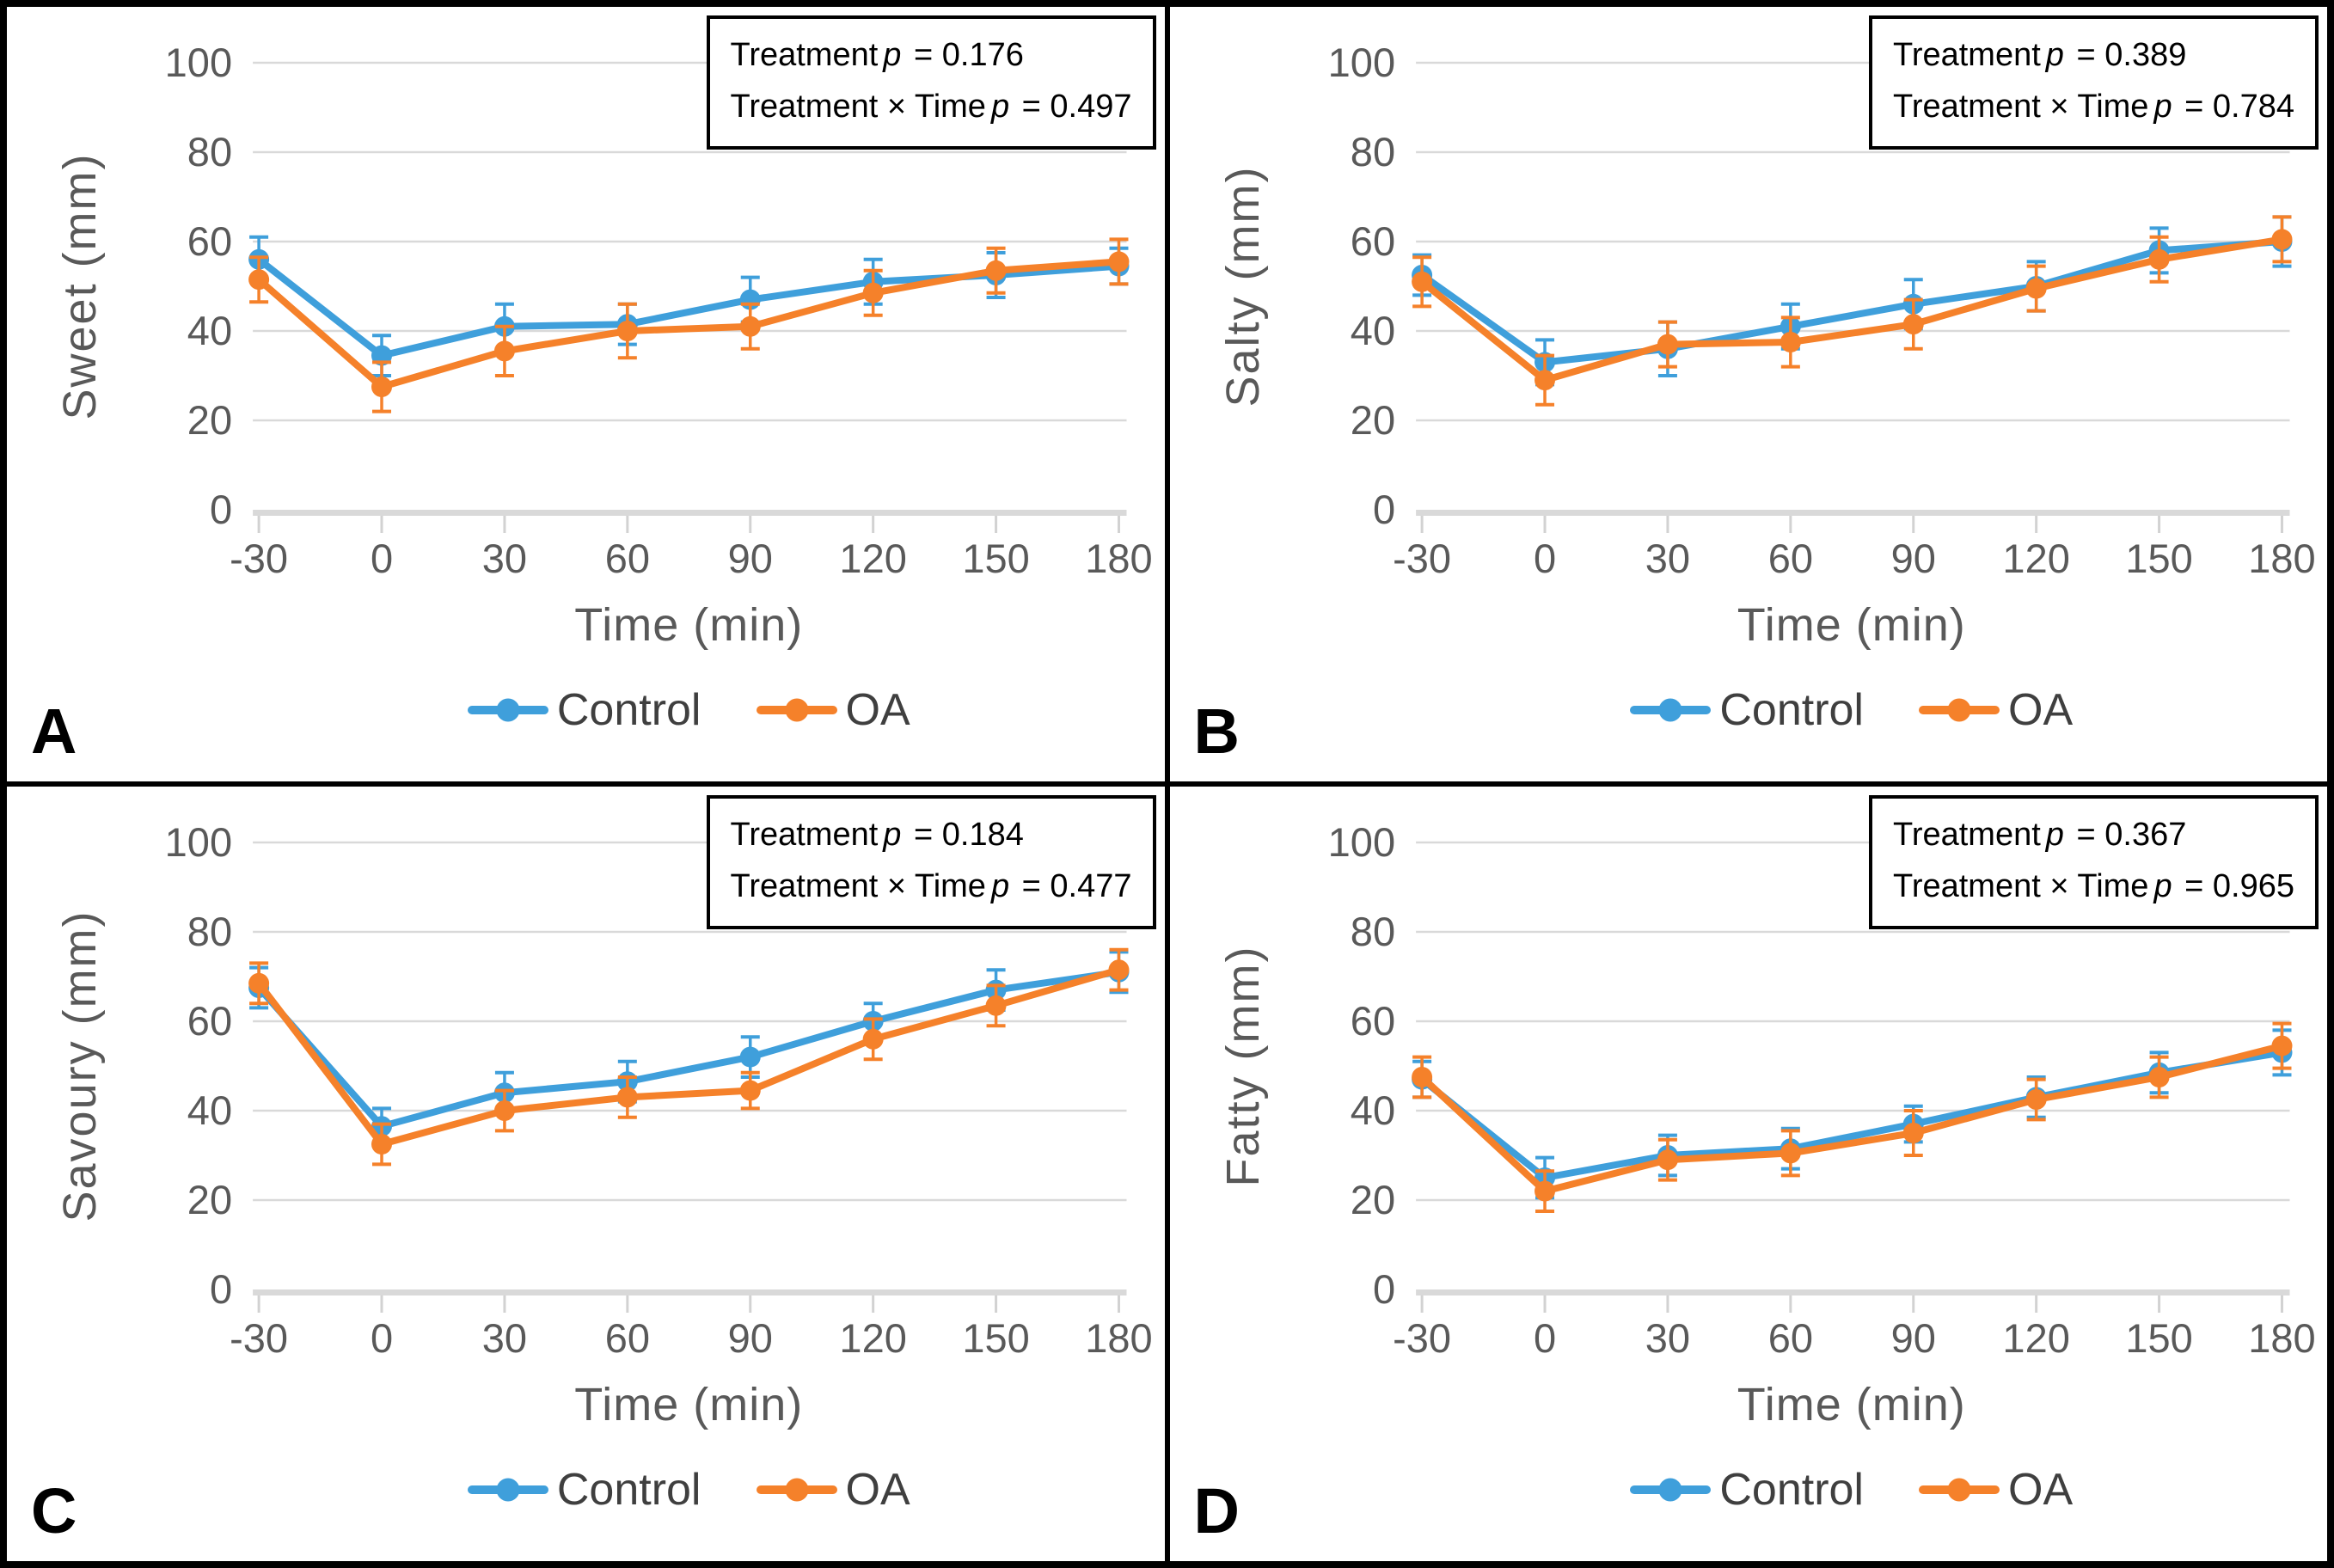 The width and height of the screenshot is (2334, 1568). I want to click on y-axis-title: Salty (mm), so click(1242, 286).